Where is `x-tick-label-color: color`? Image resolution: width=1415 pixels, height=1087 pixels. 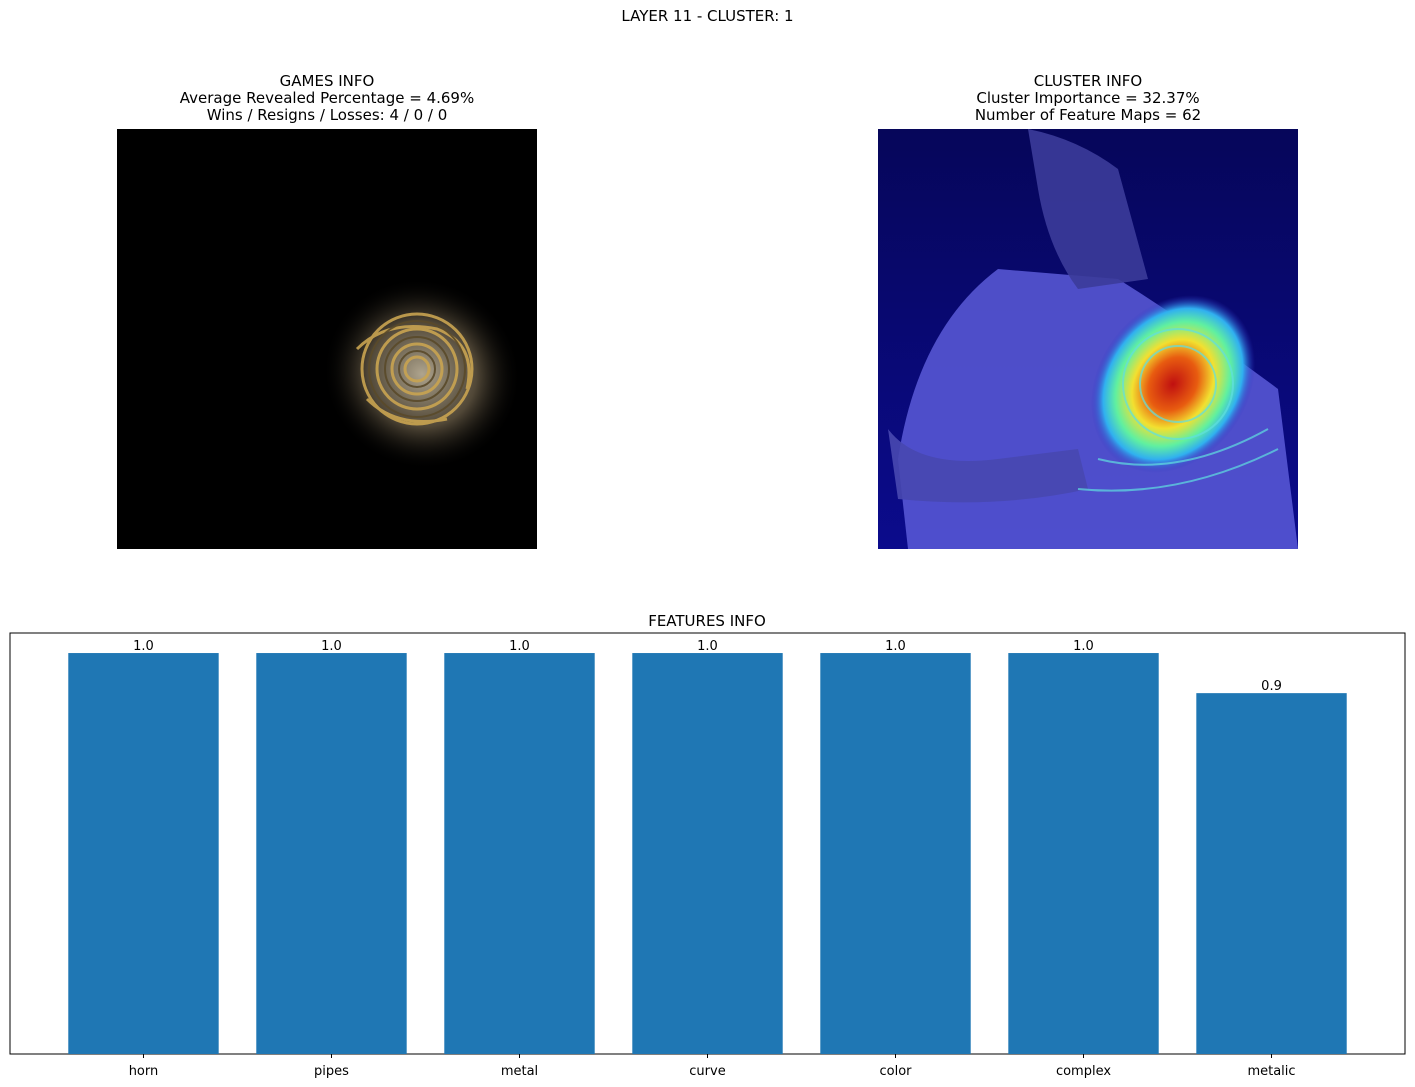
x-tick-label-color: color is located at coordinates (895, 1071).